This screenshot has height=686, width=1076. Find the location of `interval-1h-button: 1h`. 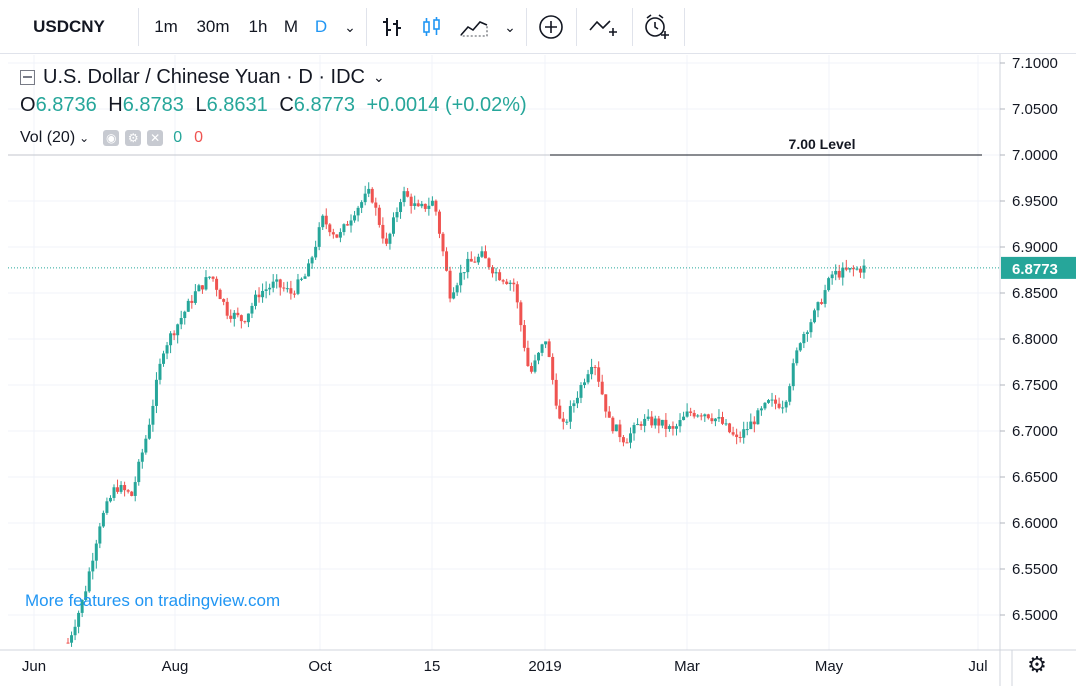

interval-1h-button: 1h is located at coordinates (258, 26).